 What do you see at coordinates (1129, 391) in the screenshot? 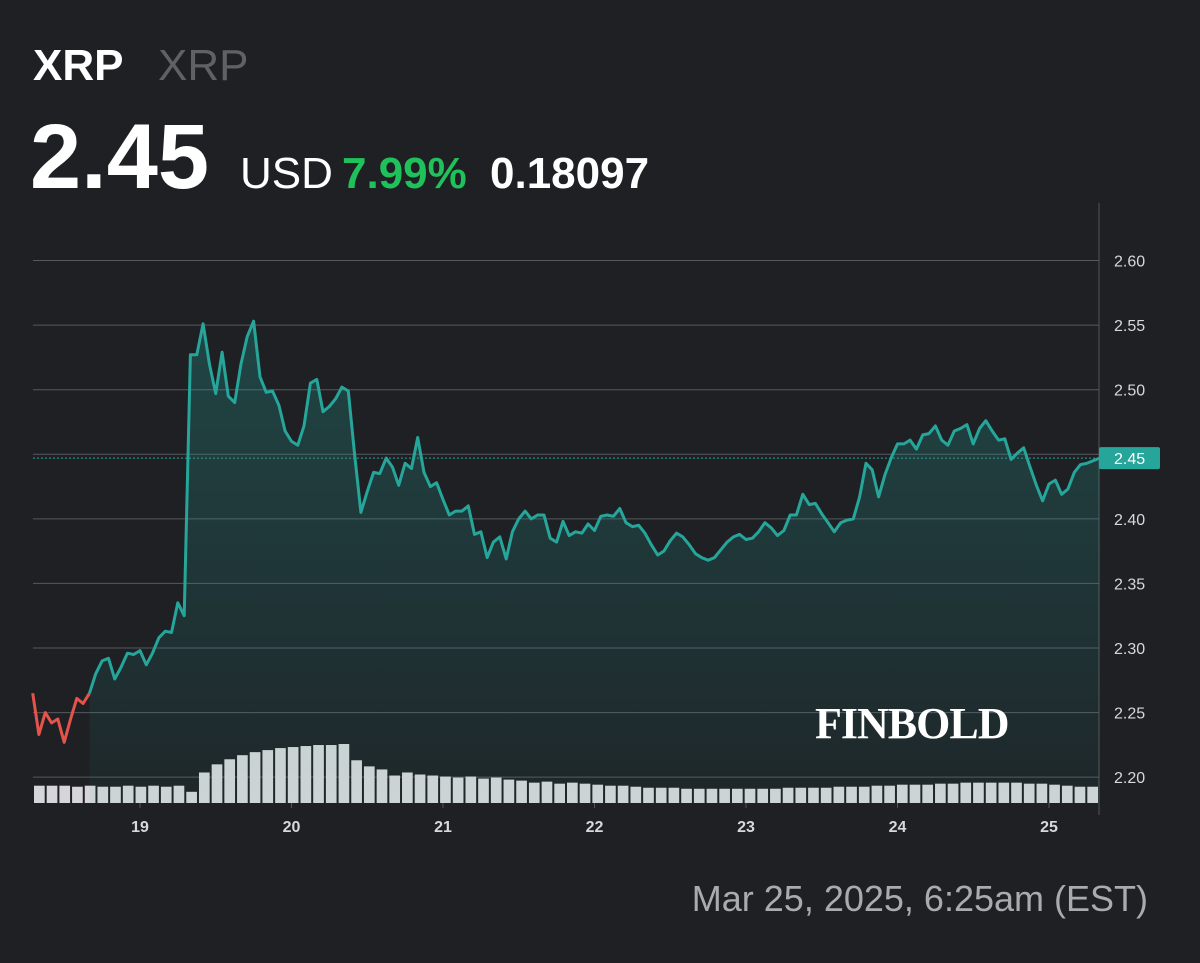
I see `y-tick-label: 2.50` at bounding box center [1129, 391].